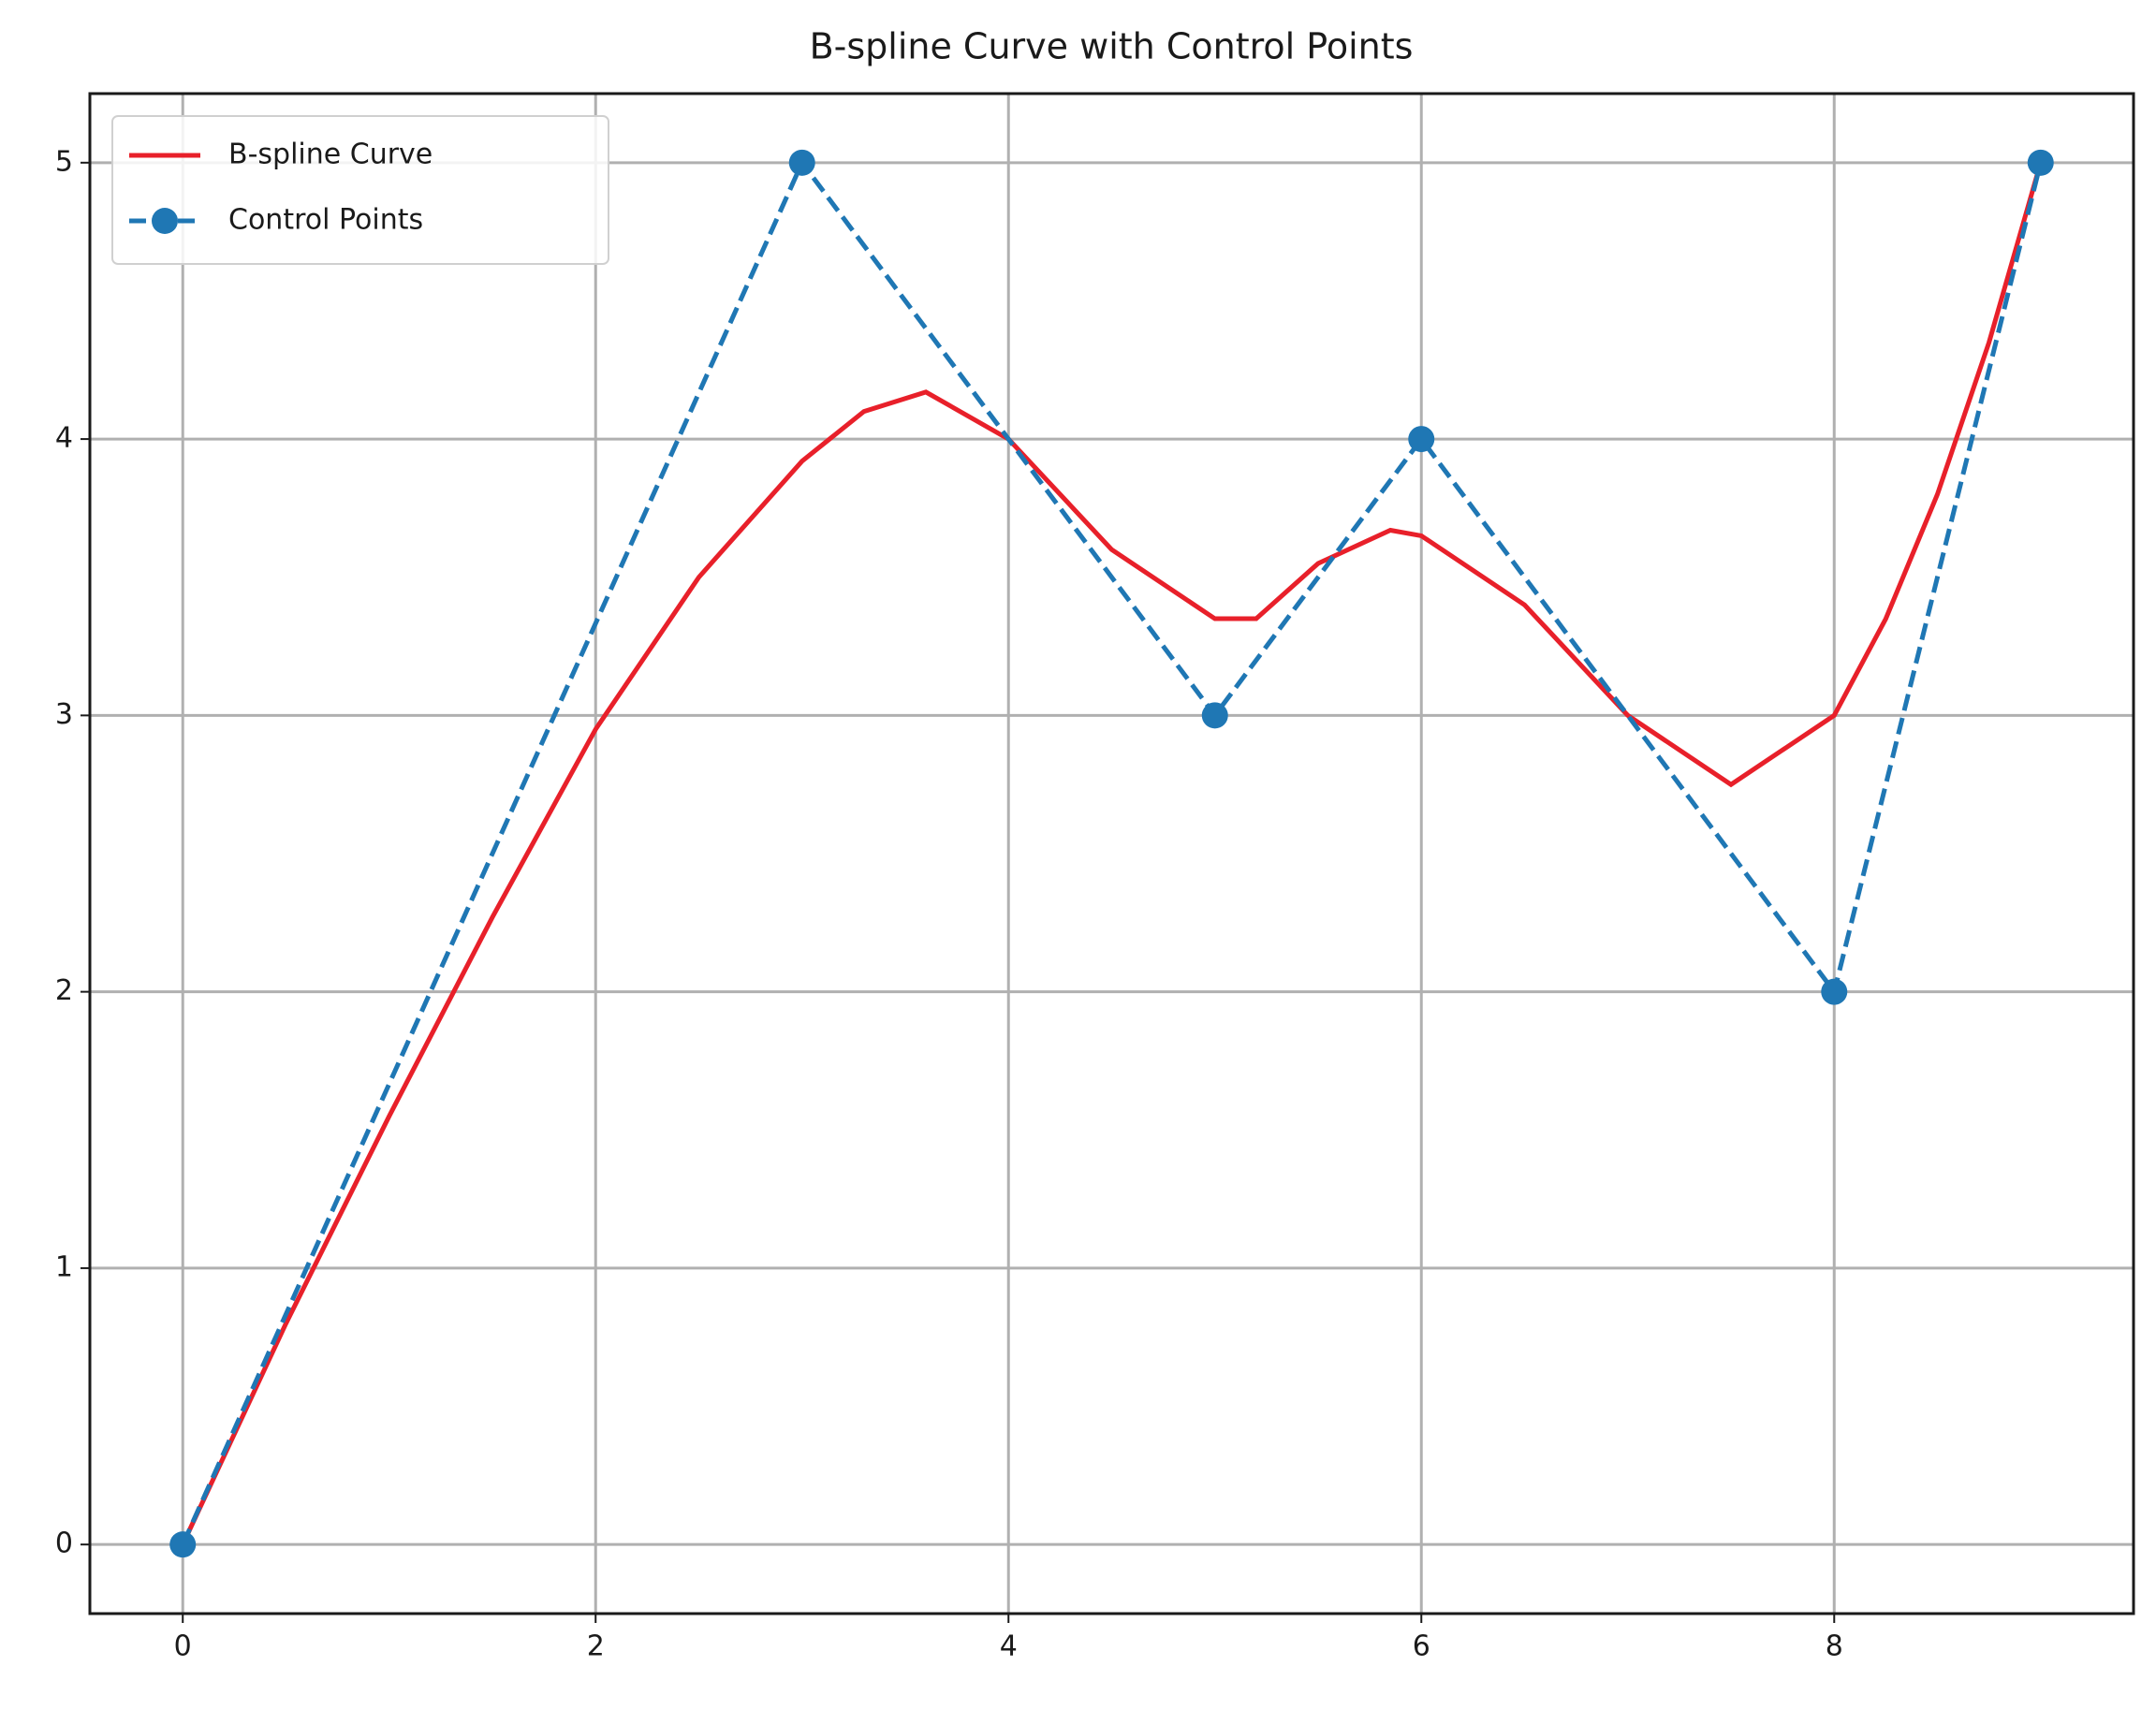  Describe the element at coordinates (1112, 46) in the screenshot. I see `chart-title: B-spline Curve with Control Points` at that location.